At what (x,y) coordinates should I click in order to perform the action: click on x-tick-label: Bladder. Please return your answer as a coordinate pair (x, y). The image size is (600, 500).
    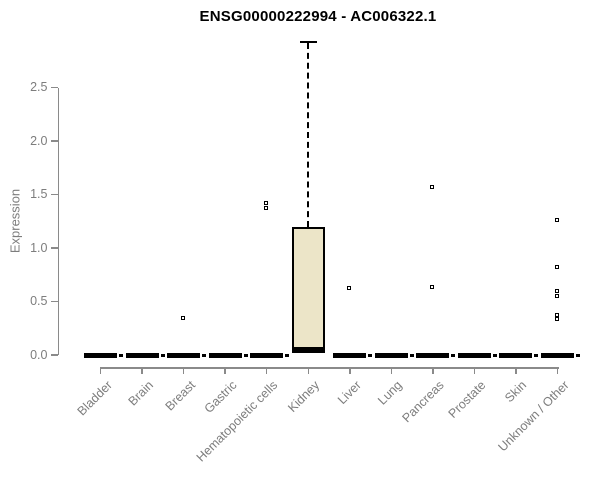
    Looking at the image, I should click on (94, 398).